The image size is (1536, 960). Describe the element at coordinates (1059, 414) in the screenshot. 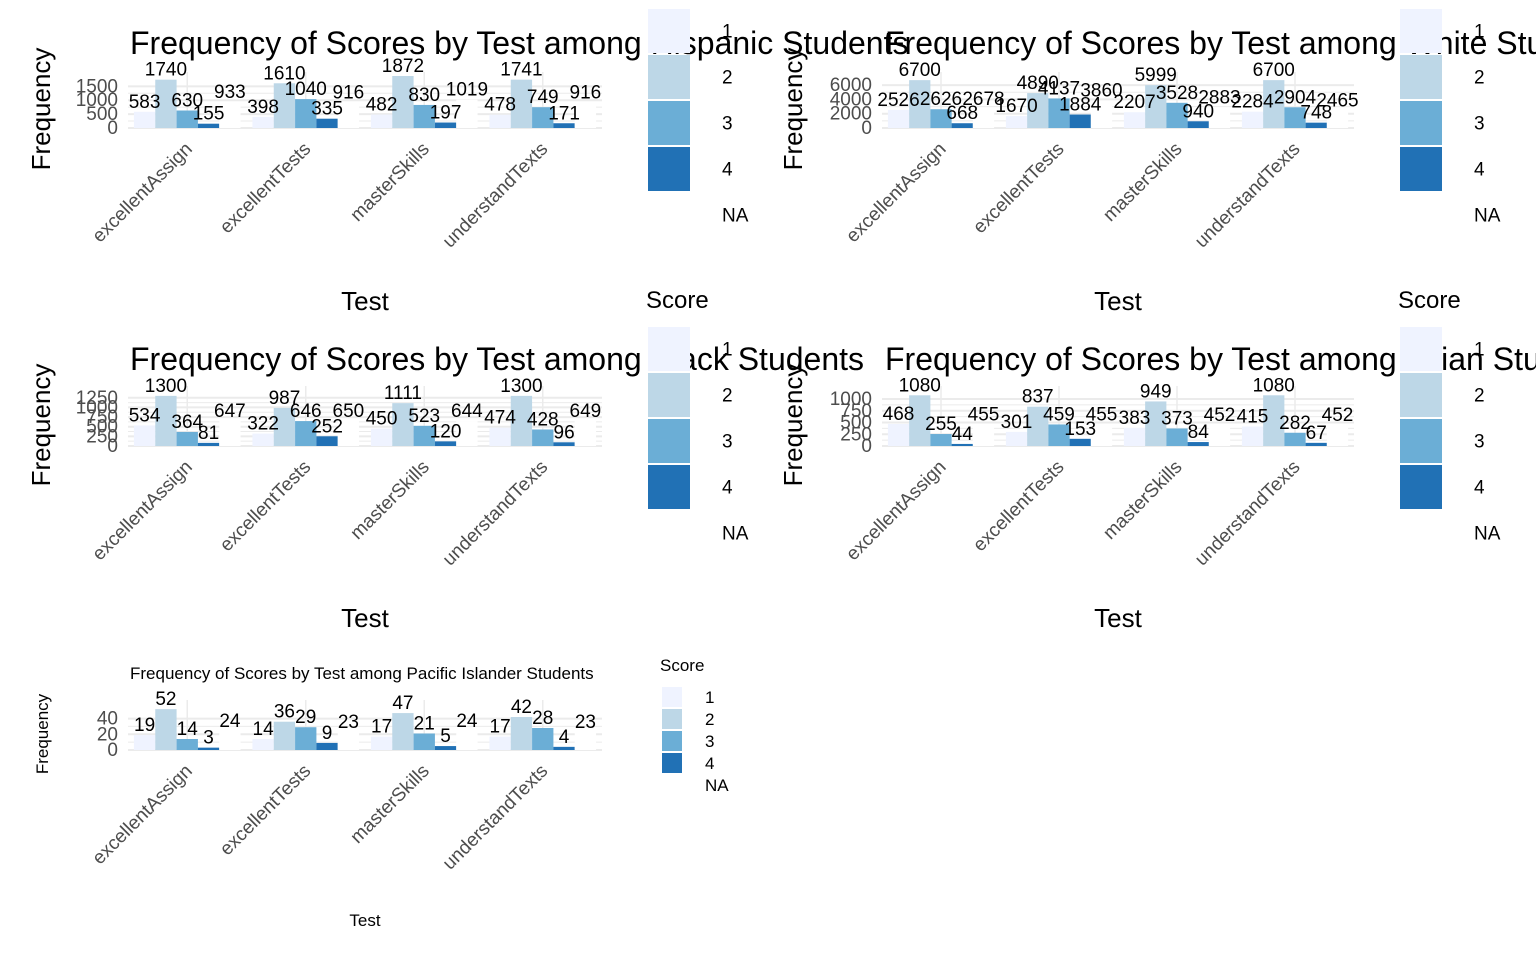

I see `data-label: 459` at that location.